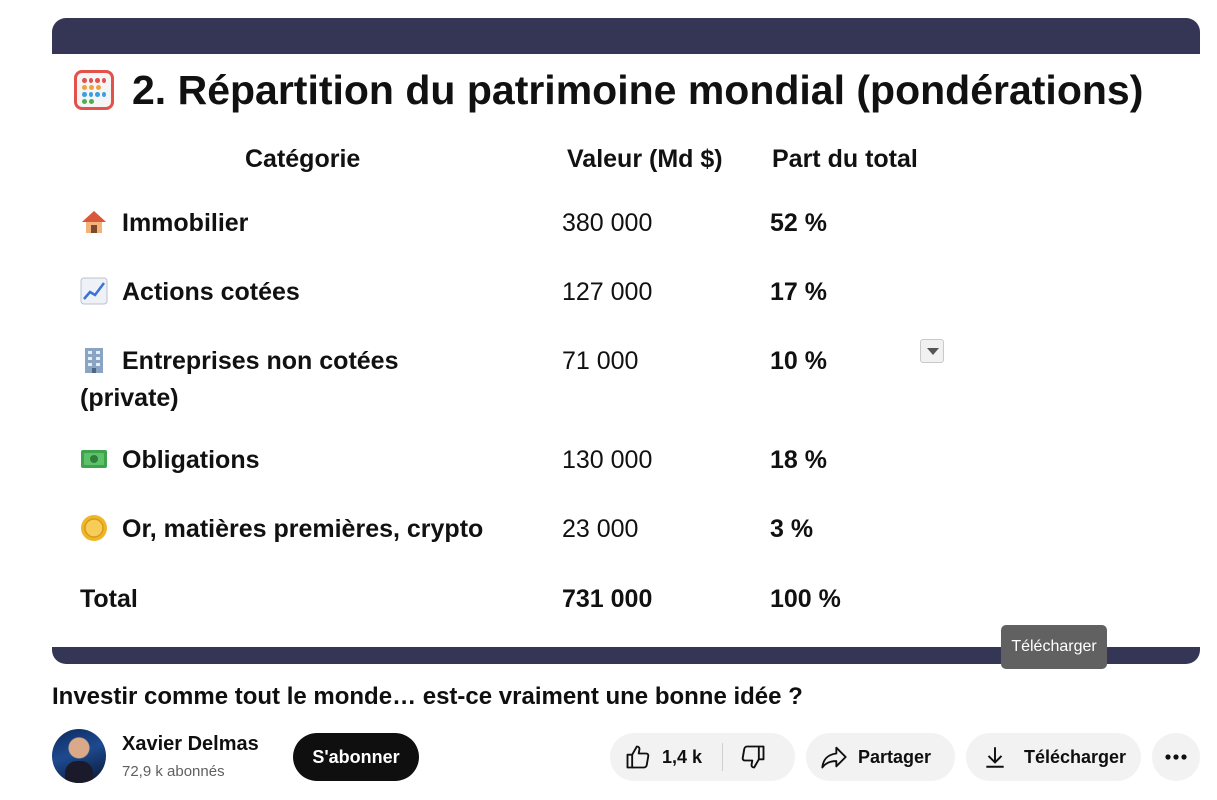 The width and height of the screenshot is (1217, 800). Describe the element at coordinates (682, 756) in the screenshot. I see `like-count: 1,4 k` at that location.